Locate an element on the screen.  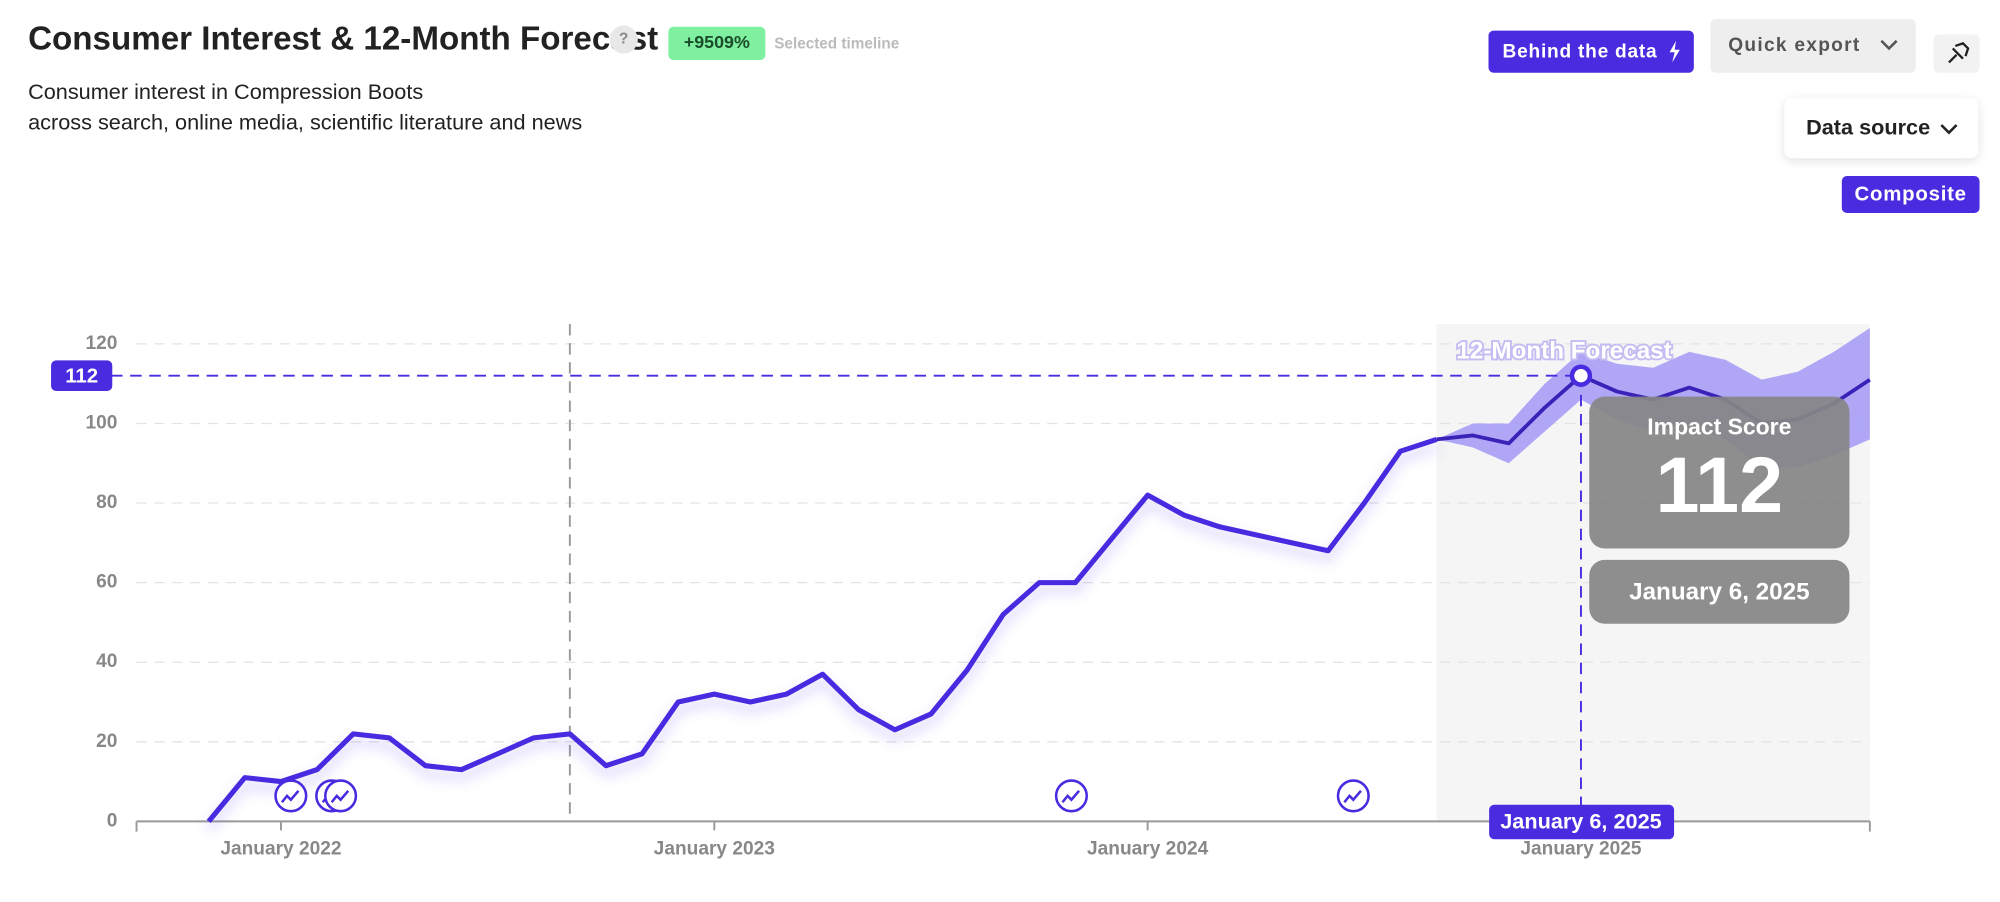
date-pill-text: January 6, 2025 is located at coordinates (1580, 820).